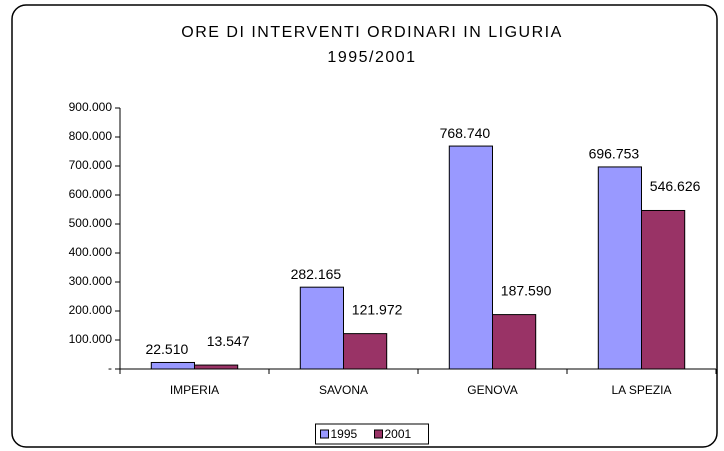 This screenshot has height=451, width=724. Describe the element at coordinates (228, 341) in the screenshot. I see `value-label: 13.547` at that location.